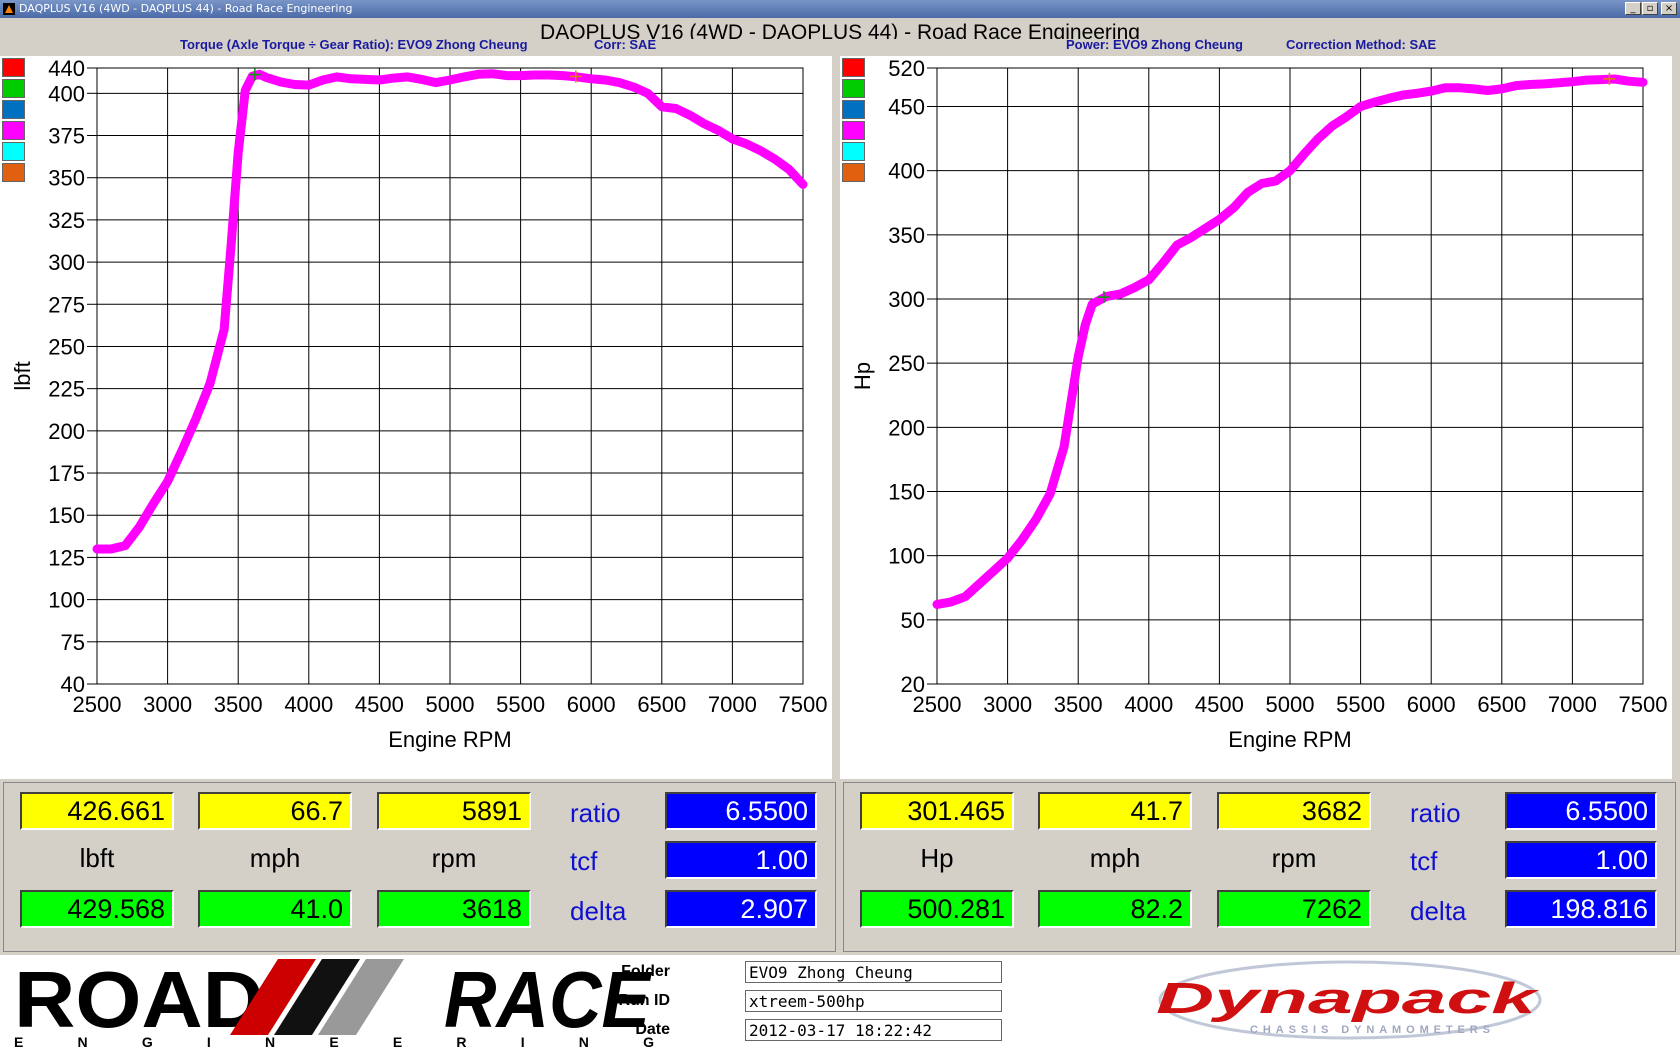  Describe the element at coordinates (1007, 704) in the screenshot. I see `power-x-tick-label: 3000` at that location.